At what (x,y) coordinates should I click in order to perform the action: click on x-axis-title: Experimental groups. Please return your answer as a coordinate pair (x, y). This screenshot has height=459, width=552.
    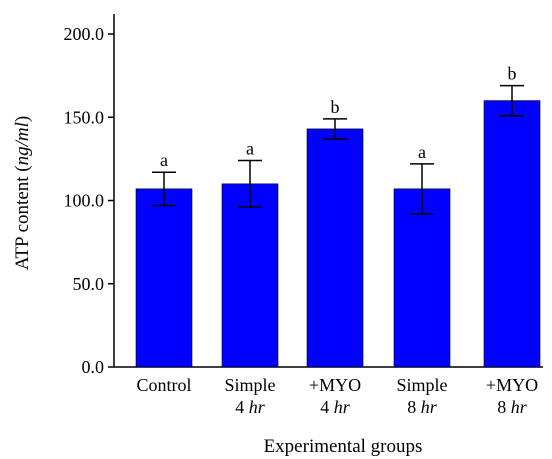
    Looking at the image, I should click on (343, 446).